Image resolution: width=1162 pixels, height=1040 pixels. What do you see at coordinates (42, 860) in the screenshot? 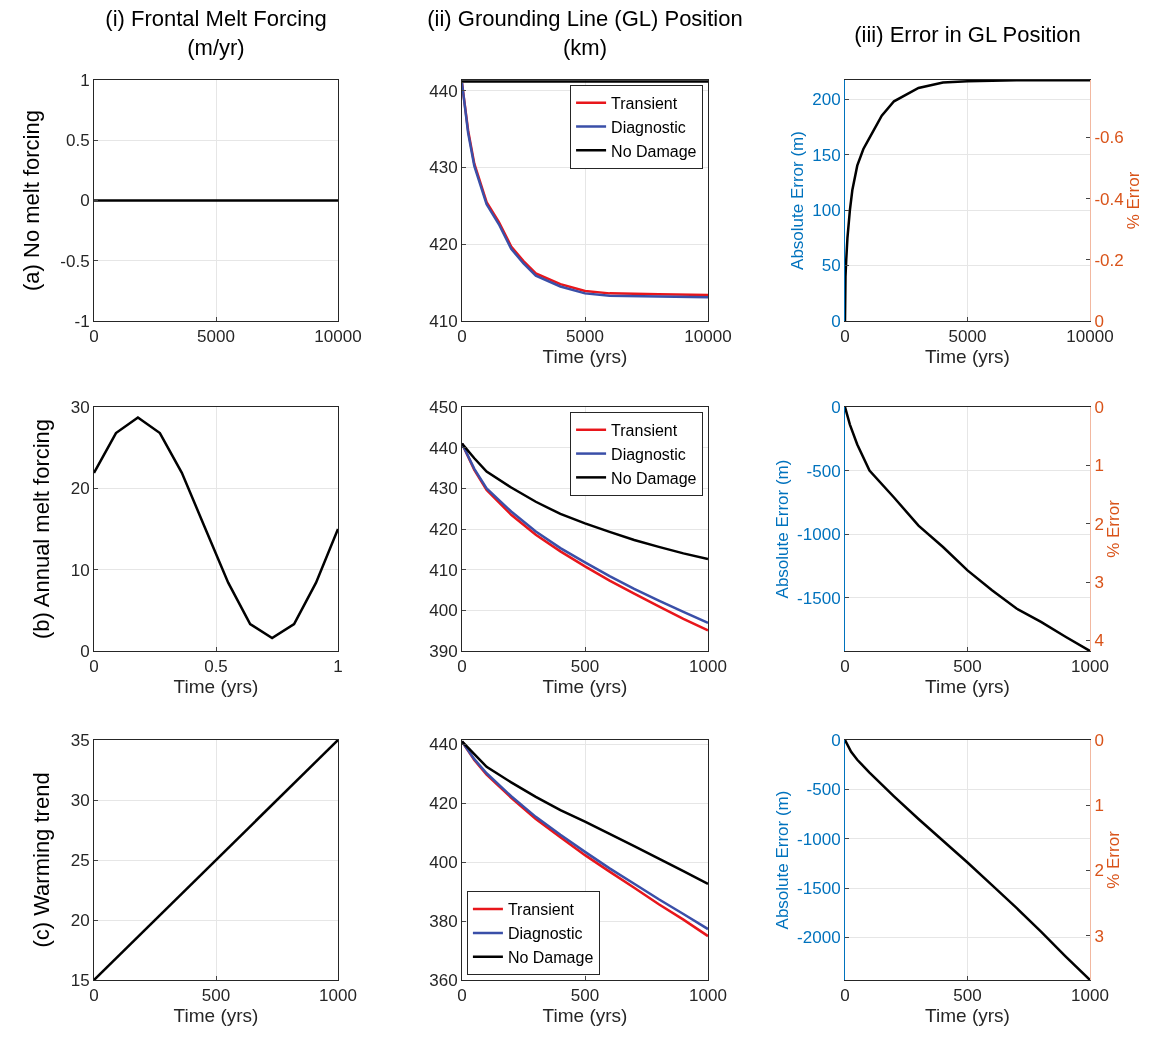
I see `y-axis-title: (c) Warming trend` at bounding box center [42, 860].